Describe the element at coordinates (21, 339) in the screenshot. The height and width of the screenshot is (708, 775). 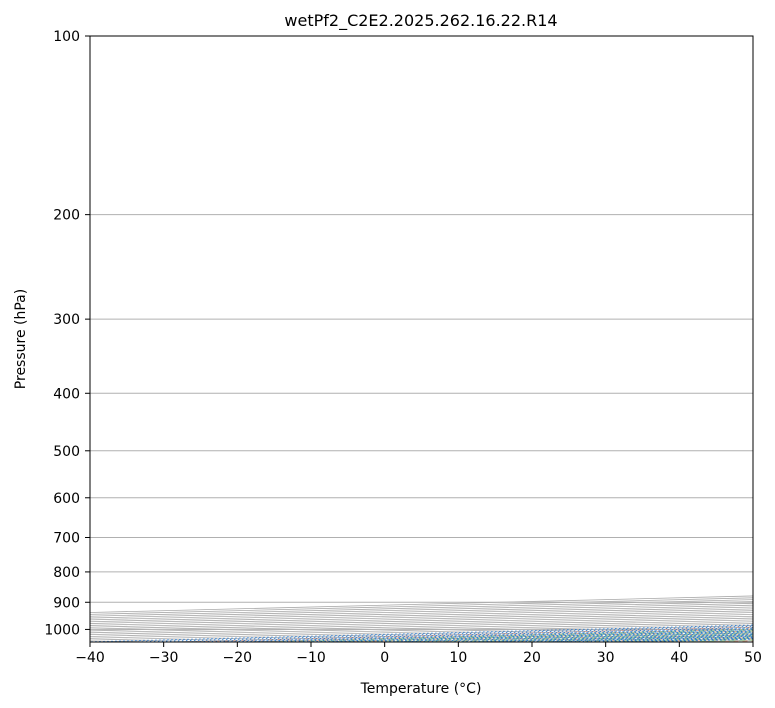
I see `y-axis-label: Pressure (hPa)` at that location.